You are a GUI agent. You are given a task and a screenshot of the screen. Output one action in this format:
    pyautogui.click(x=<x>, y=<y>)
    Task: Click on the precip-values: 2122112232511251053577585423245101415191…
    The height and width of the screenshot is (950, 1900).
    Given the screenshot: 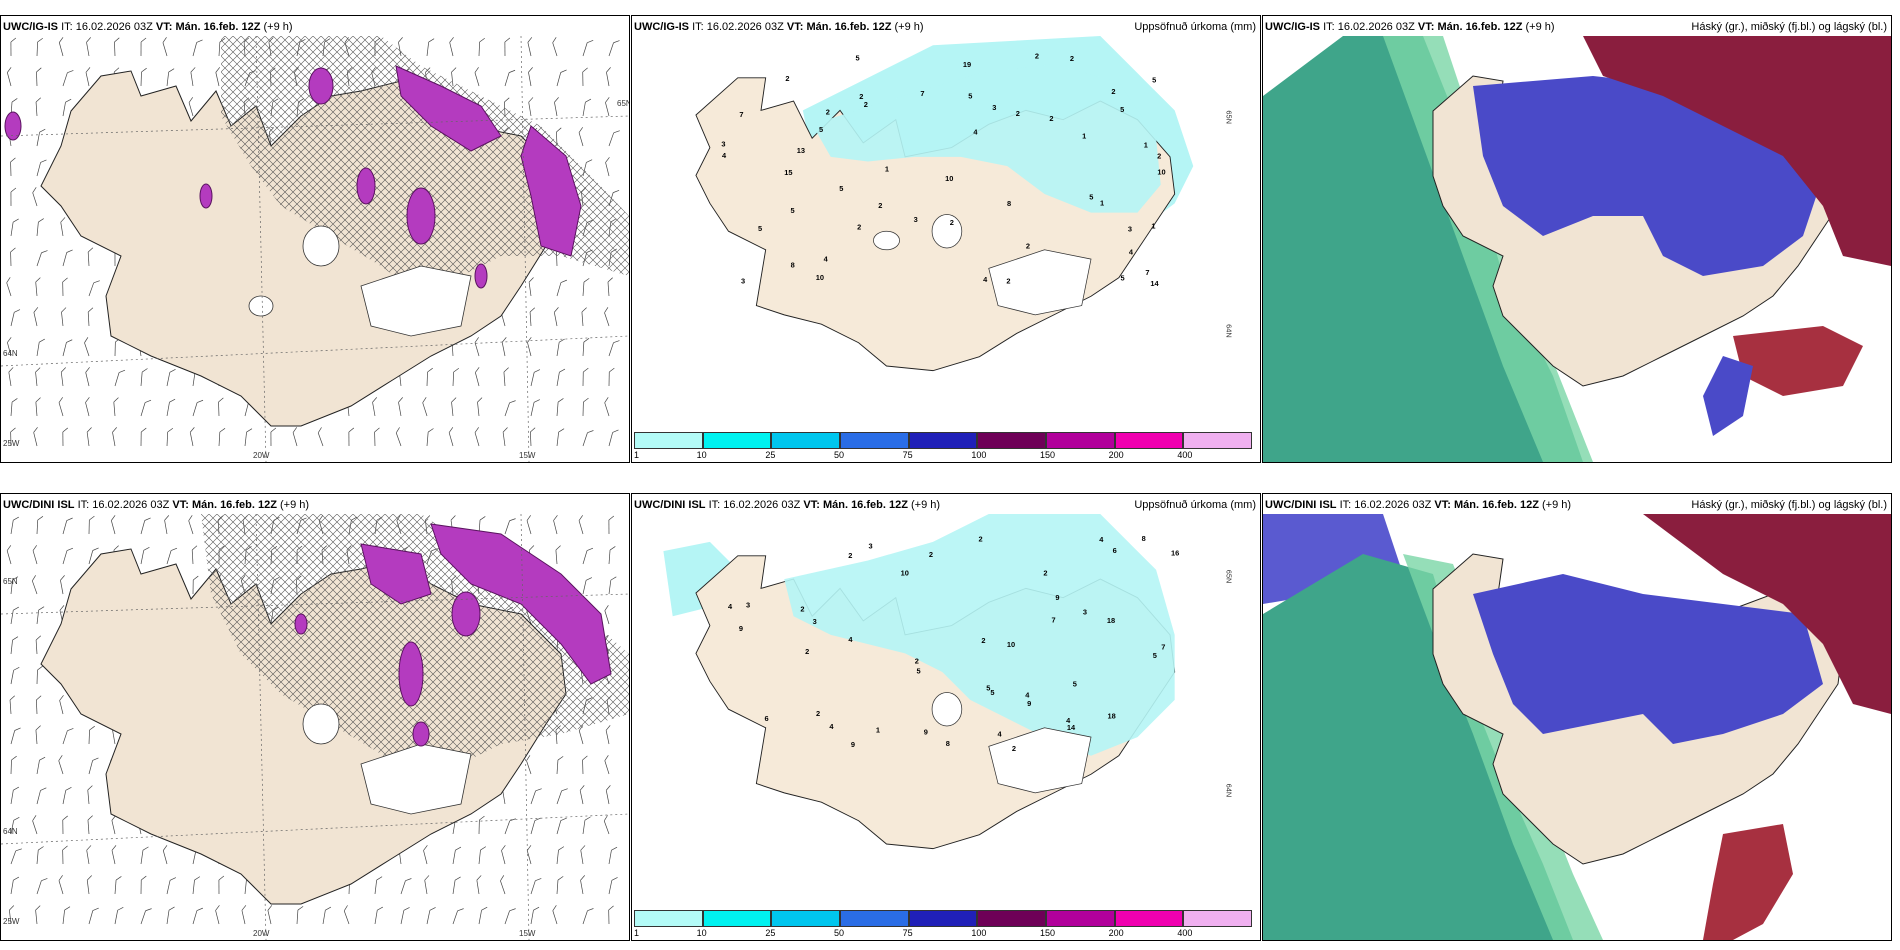 What is the action you would take?
    pyautogui.click(x=943, y=170)
    